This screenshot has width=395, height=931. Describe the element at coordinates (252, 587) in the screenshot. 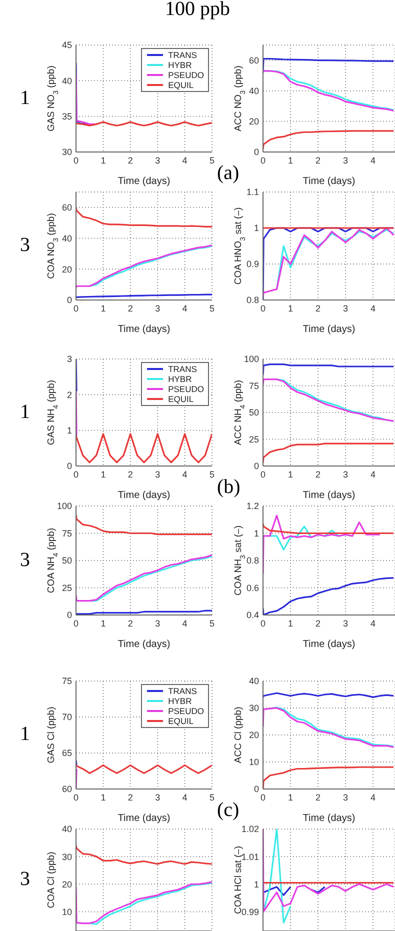

I see `y-tick-label: 0.6` at that location.